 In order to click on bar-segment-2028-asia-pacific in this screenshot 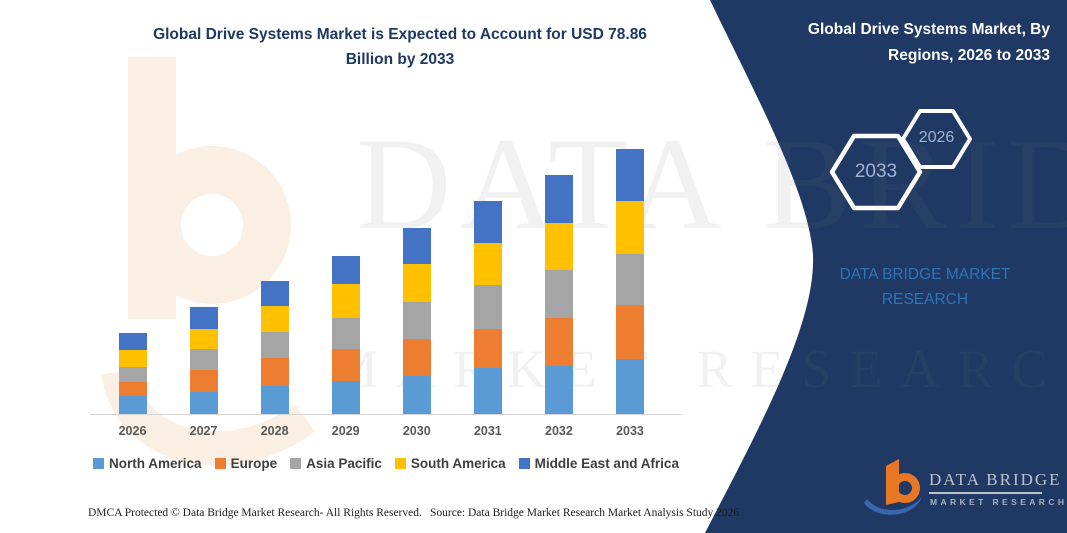, I will do `click(274, 345)`.